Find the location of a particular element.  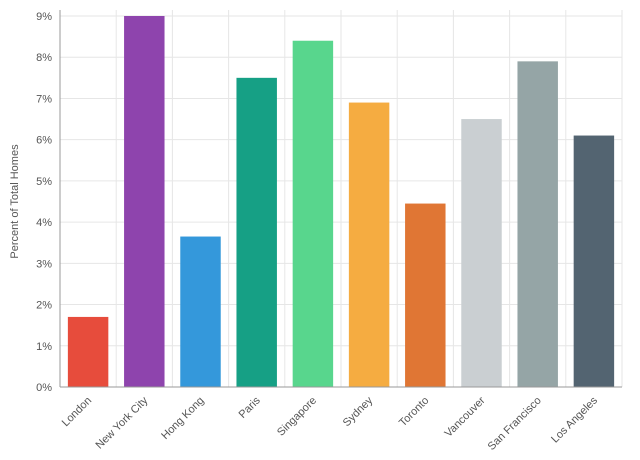

bar-san-francisco is located at coordinates (537, 224).